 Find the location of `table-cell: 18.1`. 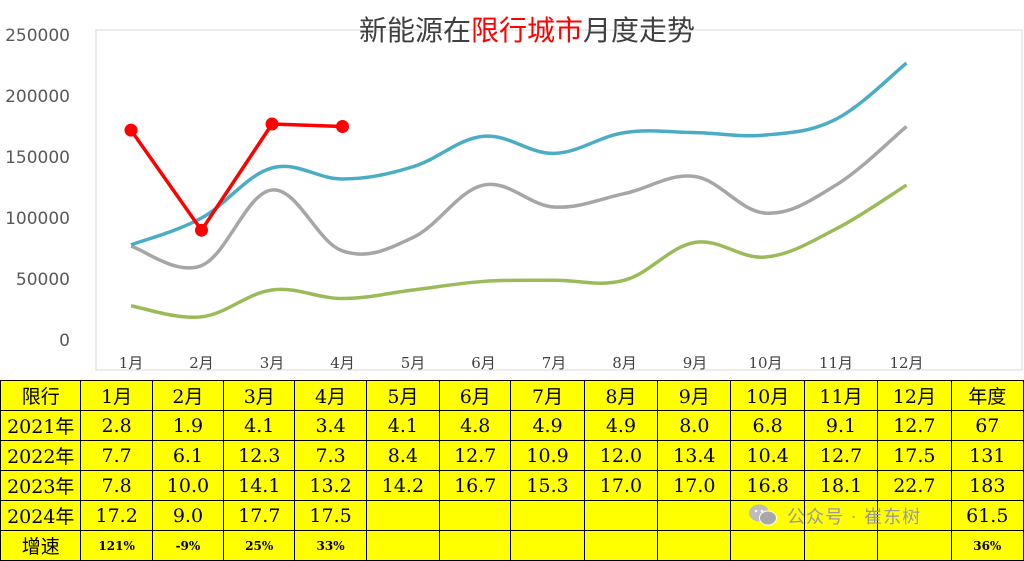

table-cell: 18.1 is located at coordinates (841, 485).